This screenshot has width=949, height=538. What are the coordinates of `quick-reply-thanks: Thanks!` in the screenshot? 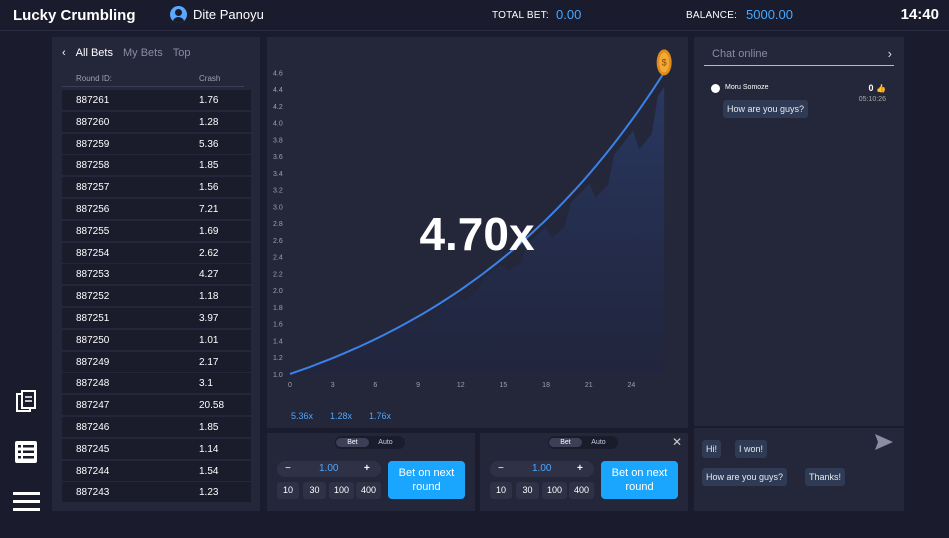 It's located at (825, 477).